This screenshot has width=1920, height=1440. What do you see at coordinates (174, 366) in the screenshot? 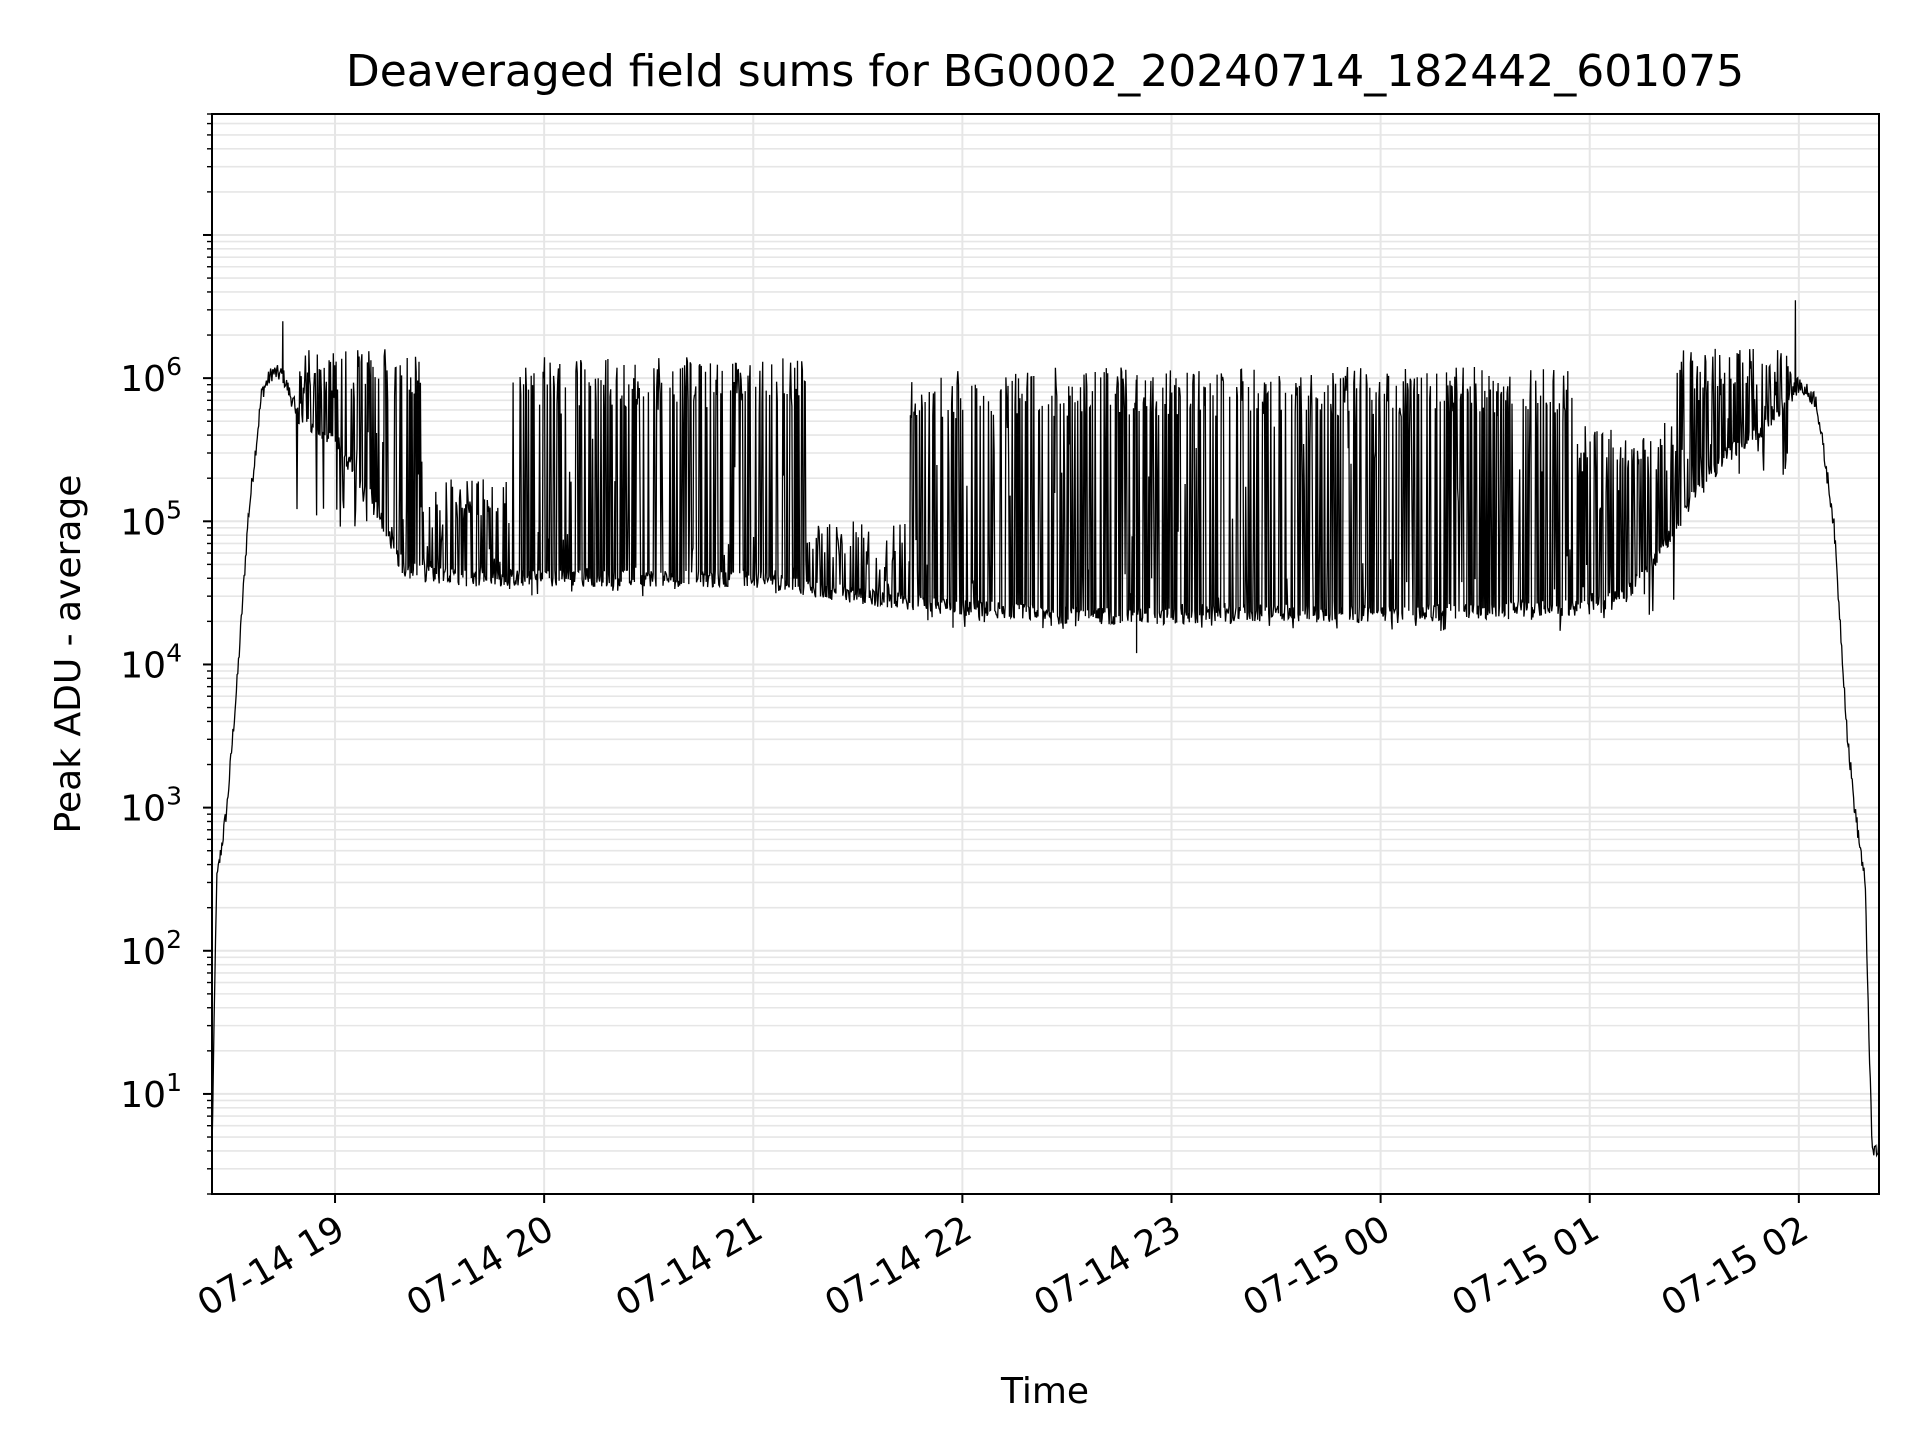
I see `y-tick-label-exponent: 6` at bounding box center [174, 366].